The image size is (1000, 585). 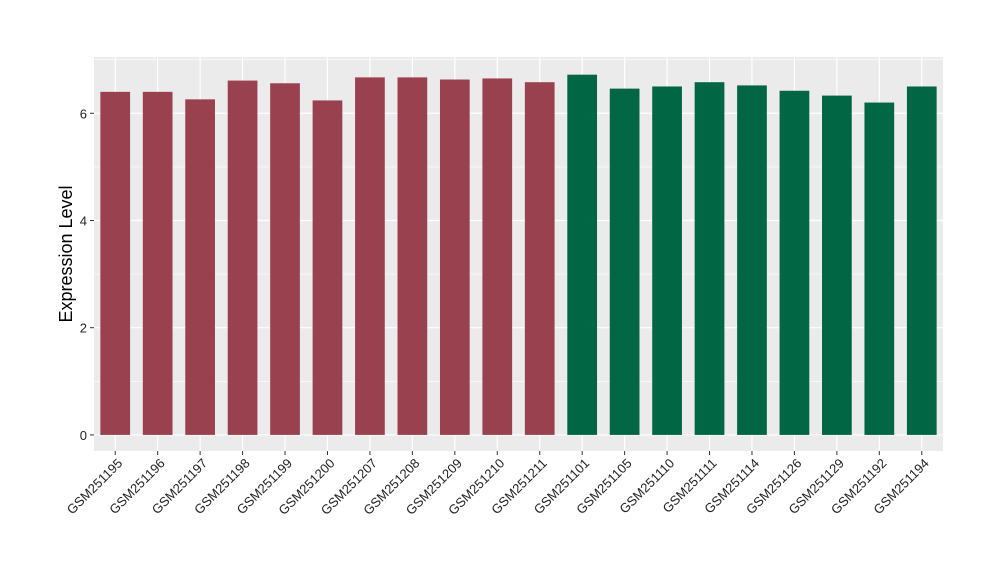 I want to click on bar-GSM251110, so click(x=667, y=260).